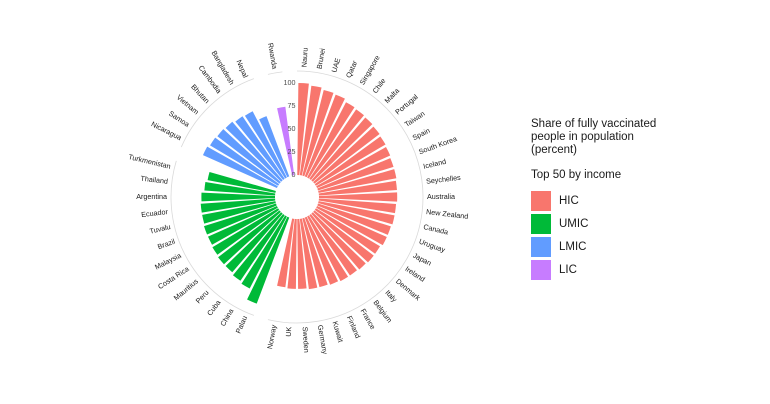 The image size is (770, 404). I want to click on legend-label: LIC, so click(568, 269).